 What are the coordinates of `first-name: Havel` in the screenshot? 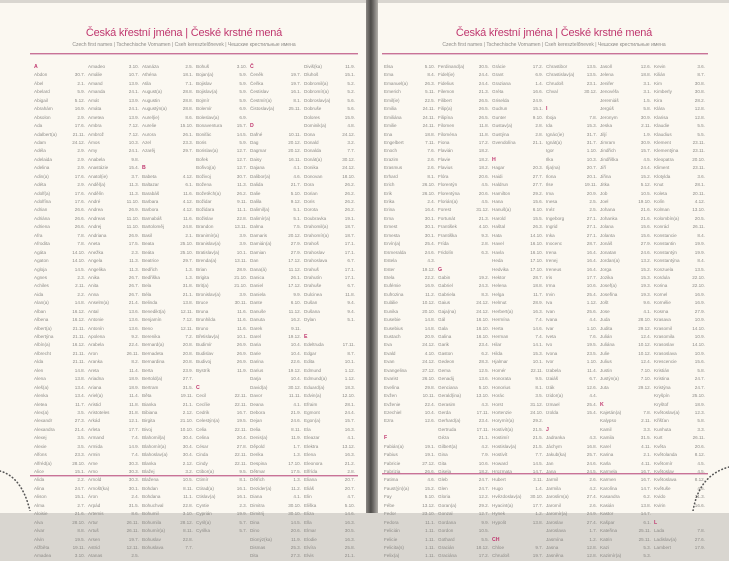 It's located at (498, 244).